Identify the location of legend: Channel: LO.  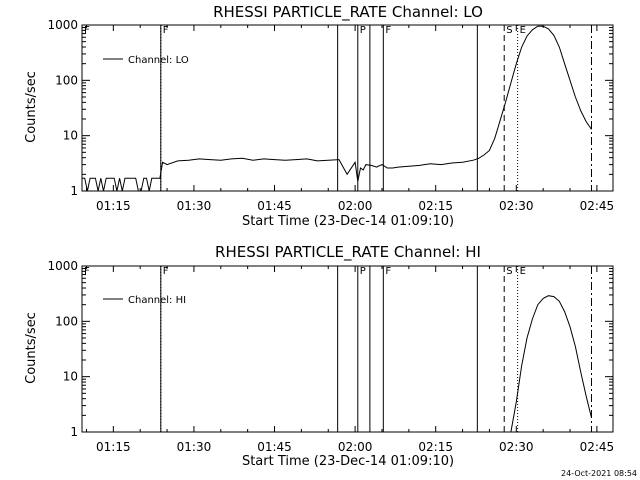
(146, 60).